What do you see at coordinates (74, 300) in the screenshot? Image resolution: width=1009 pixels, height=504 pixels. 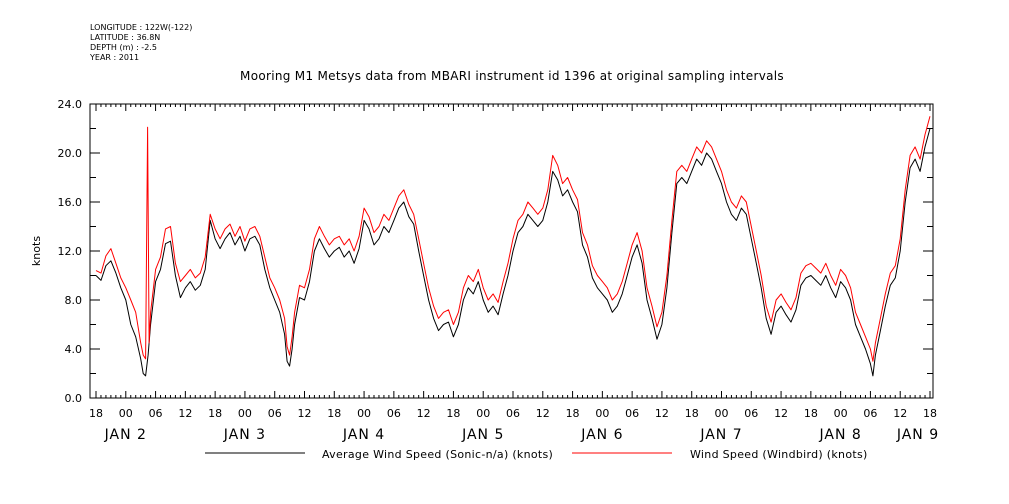 I see `y-tick-label: 8.0` at bounding box center [74, 300].